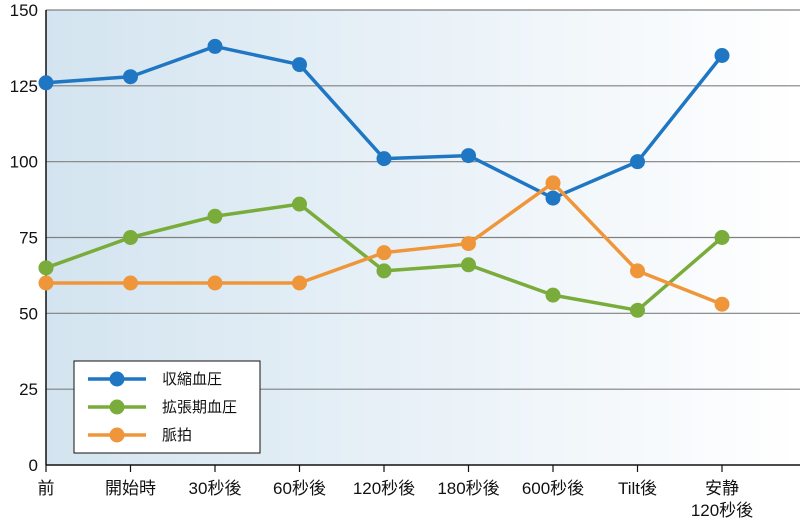  I want to click on x-tick-label: 60秒後, so click(299, 488).